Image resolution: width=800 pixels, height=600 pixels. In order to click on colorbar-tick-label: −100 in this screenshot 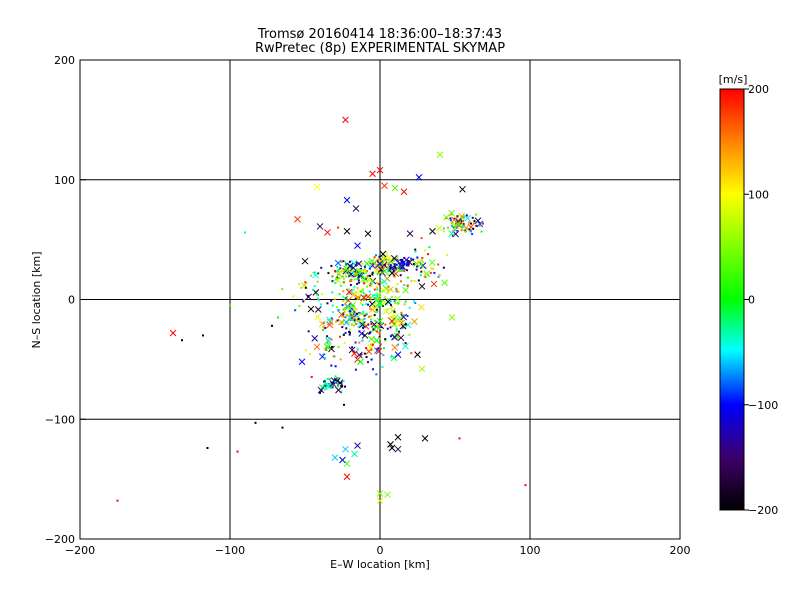, I will do `click(763, 405)`.